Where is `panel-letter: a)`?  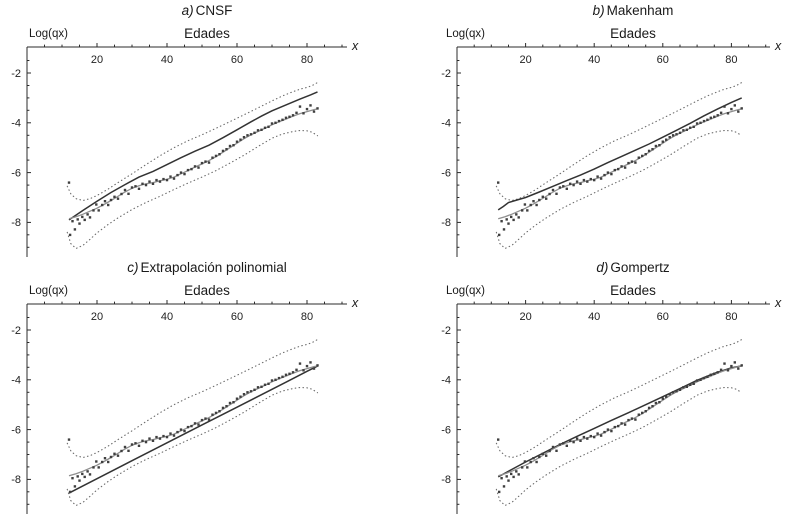 panel-letter: a) is located at coordinates (187, 10).